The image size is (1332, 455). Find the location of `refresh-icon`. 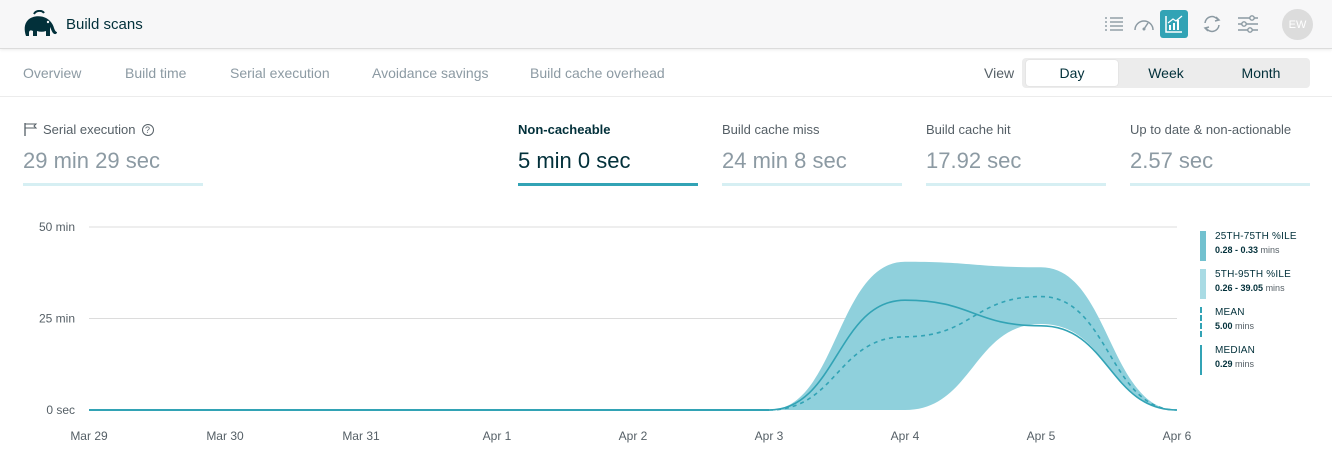

refresh-icon is located at coordinates (1212, 24).